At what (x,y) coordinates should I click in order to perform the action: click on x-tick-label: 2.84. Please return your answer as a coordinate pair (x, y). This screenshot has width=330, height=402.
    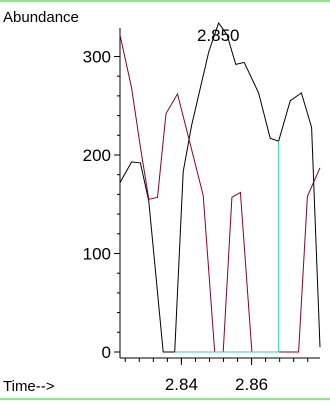
    Looking at the image, I should click on (181, 384).